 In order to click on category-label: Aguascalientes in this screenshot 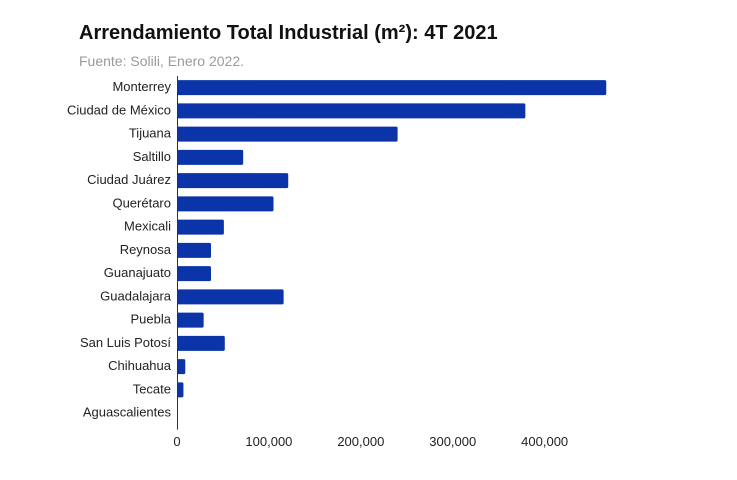, I will do `click(127, 412)`.